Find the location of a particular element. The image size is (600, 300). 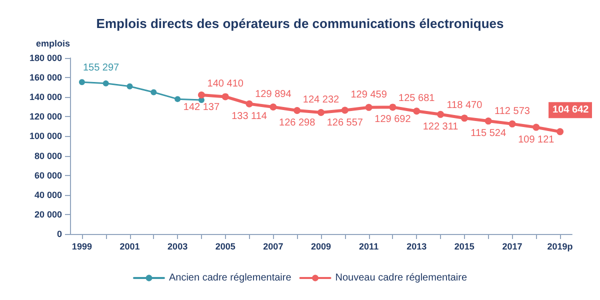

x-tick-label: 2019p is located at coordinates (560, 247).